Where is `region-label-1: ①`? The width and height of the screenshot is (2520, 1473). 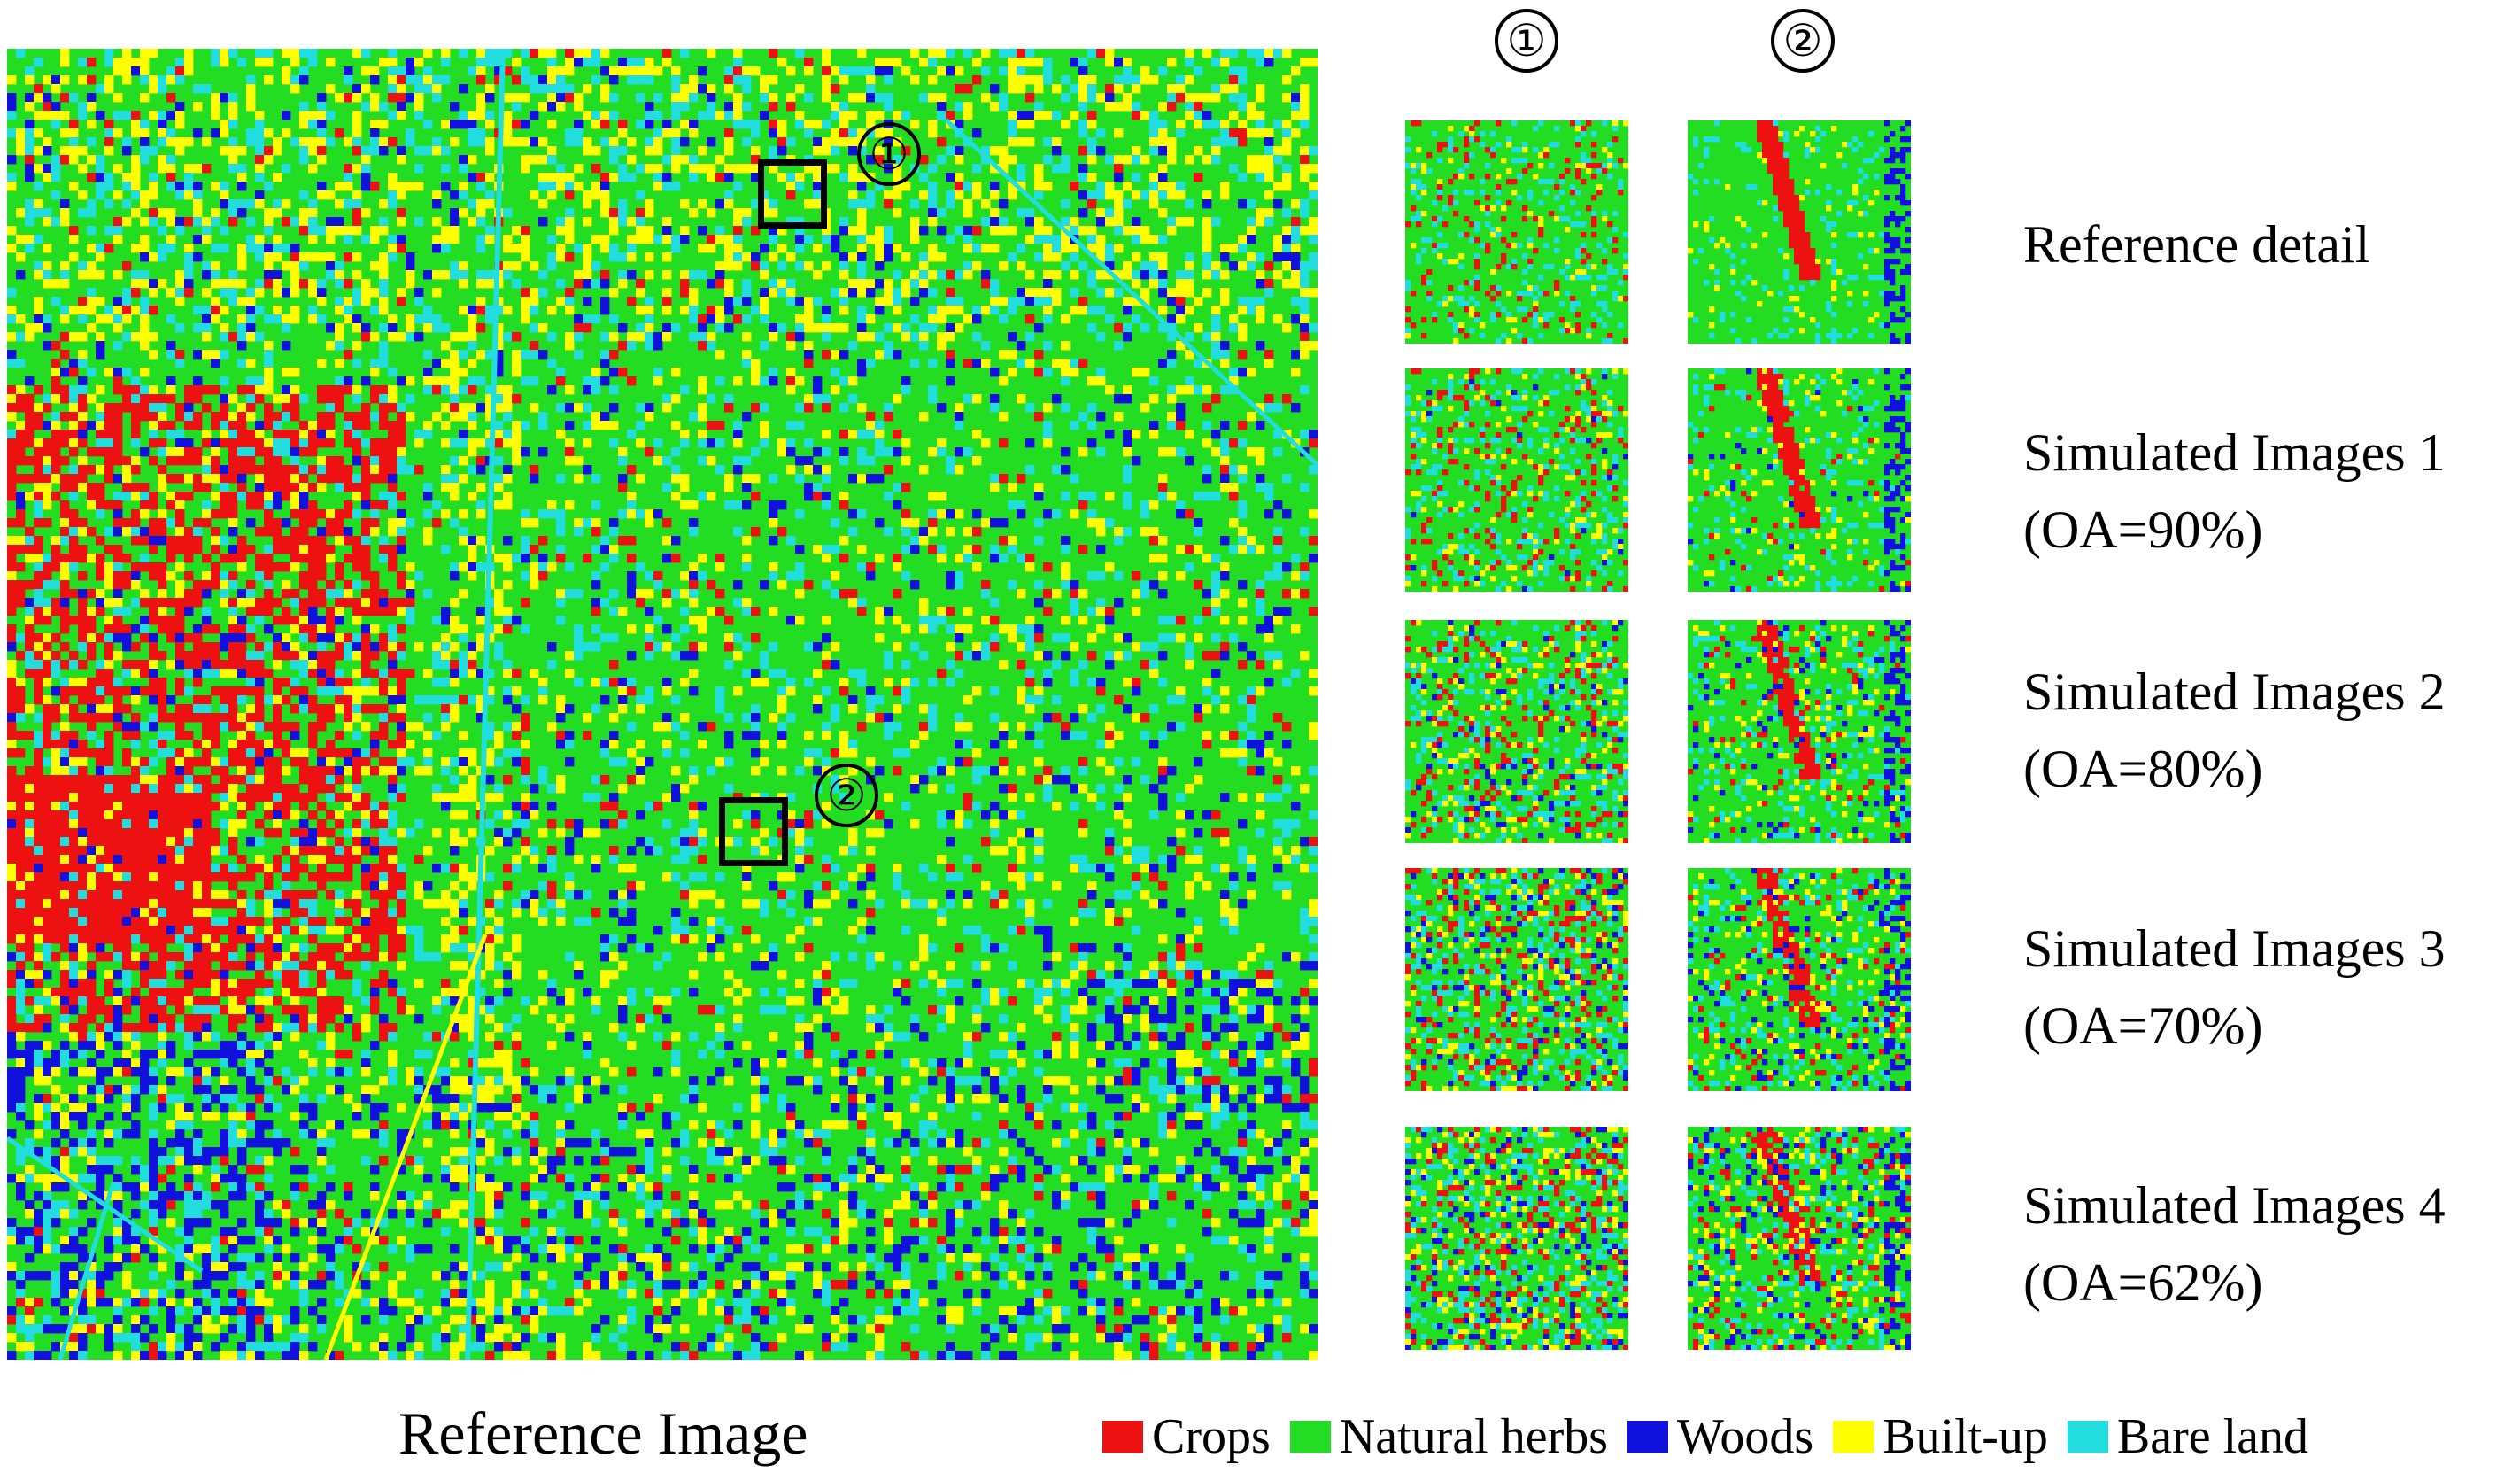 region-label-1: ① is located at coordinates (889, 154).